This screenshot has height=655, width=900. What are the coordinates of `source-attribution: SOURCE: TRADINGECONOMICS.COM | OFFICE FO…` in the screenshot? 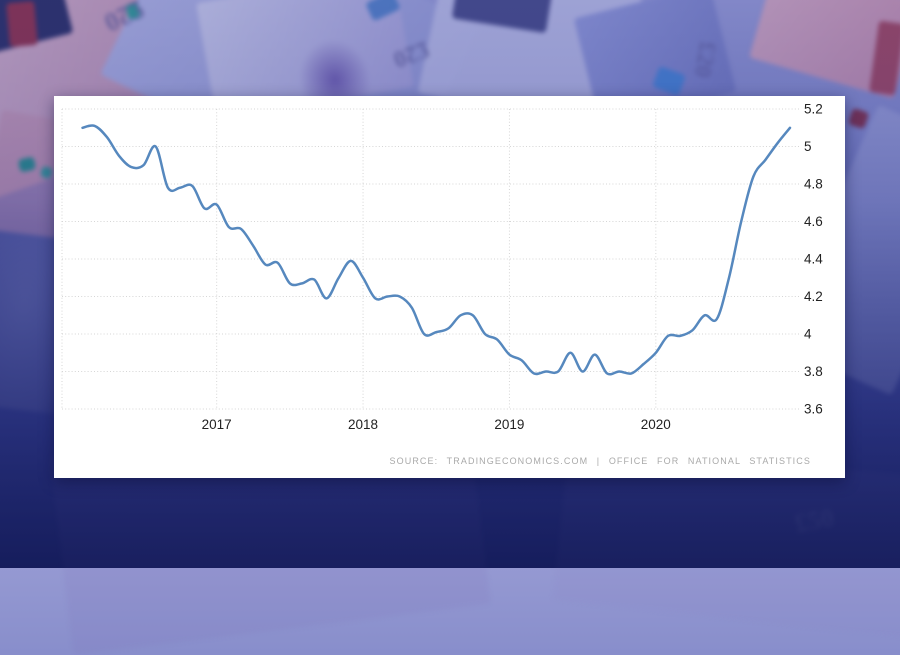 It's located at (600, 461).